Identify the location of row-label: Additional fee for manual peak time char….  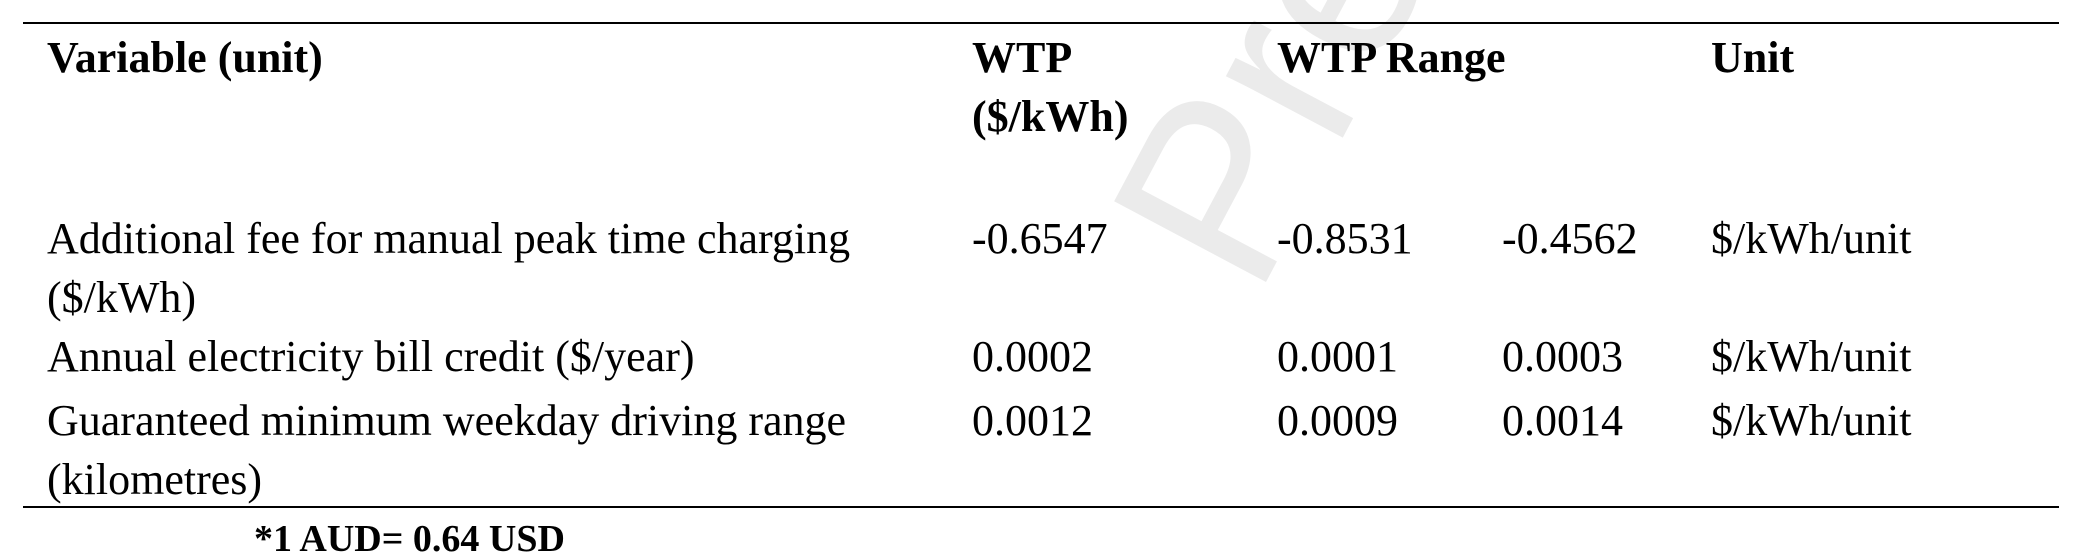
(449, 268).